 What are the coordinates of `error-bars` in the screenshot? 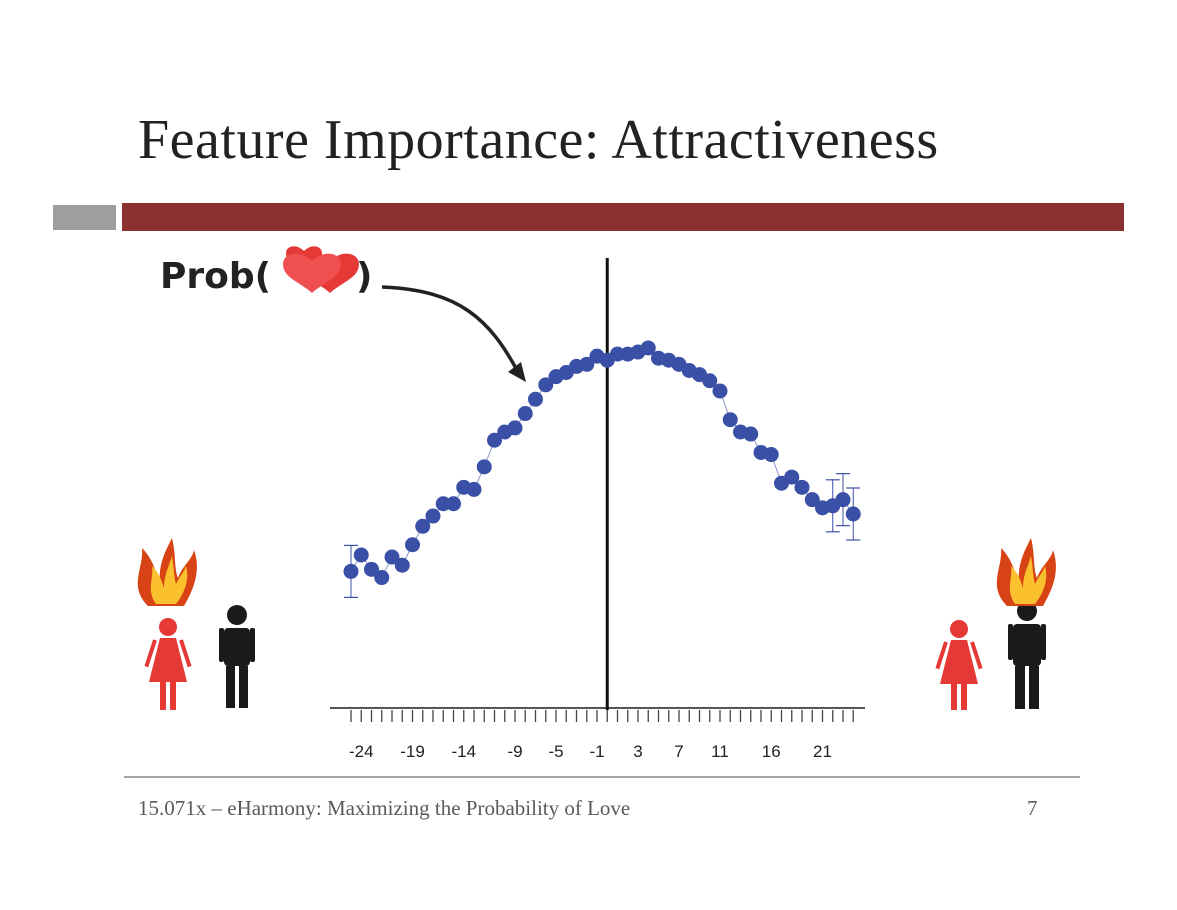 It's located at (602, 536).